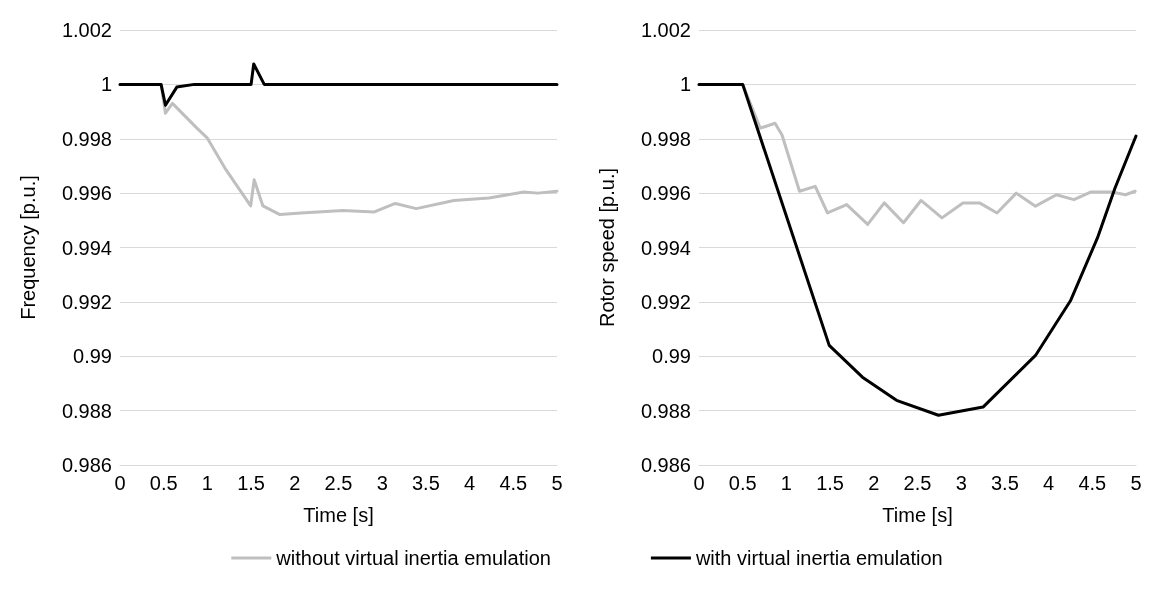 This screenshot has height=595, width=1174. Describe the element at coordinates (338, 84) in the screenshot. I see `line-series` at that location.